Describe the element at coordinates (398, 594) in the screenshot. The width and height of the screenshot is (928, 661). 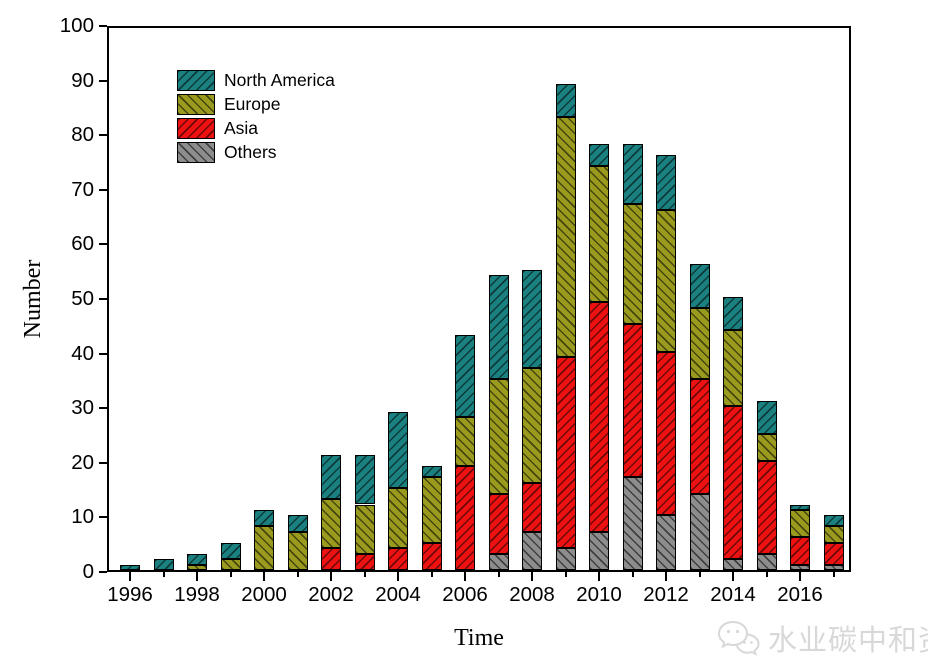
I see `x-tick-label: 2004` at that location.